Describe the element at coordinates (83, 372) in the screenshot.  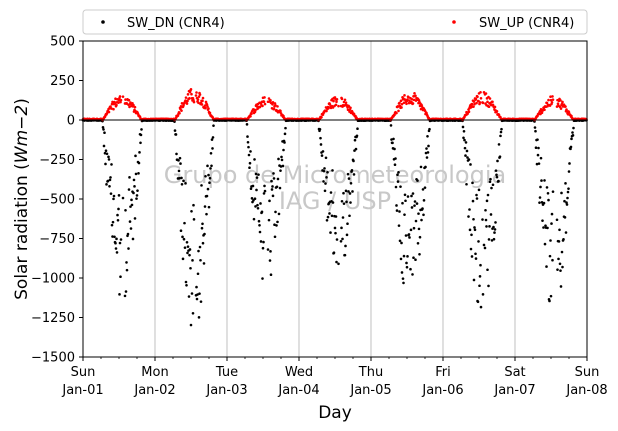
I see `x-tick-day: Sun` at that location.